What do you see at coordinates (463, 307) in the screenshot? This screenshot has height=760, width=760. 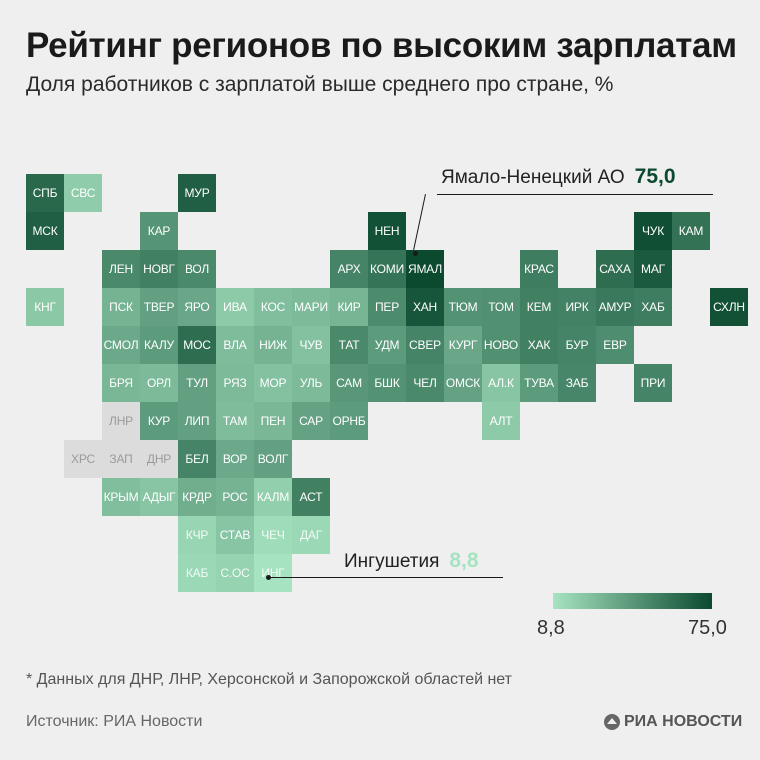 I see `region-tile: ТЮМ` at bounding box center [463, 307].